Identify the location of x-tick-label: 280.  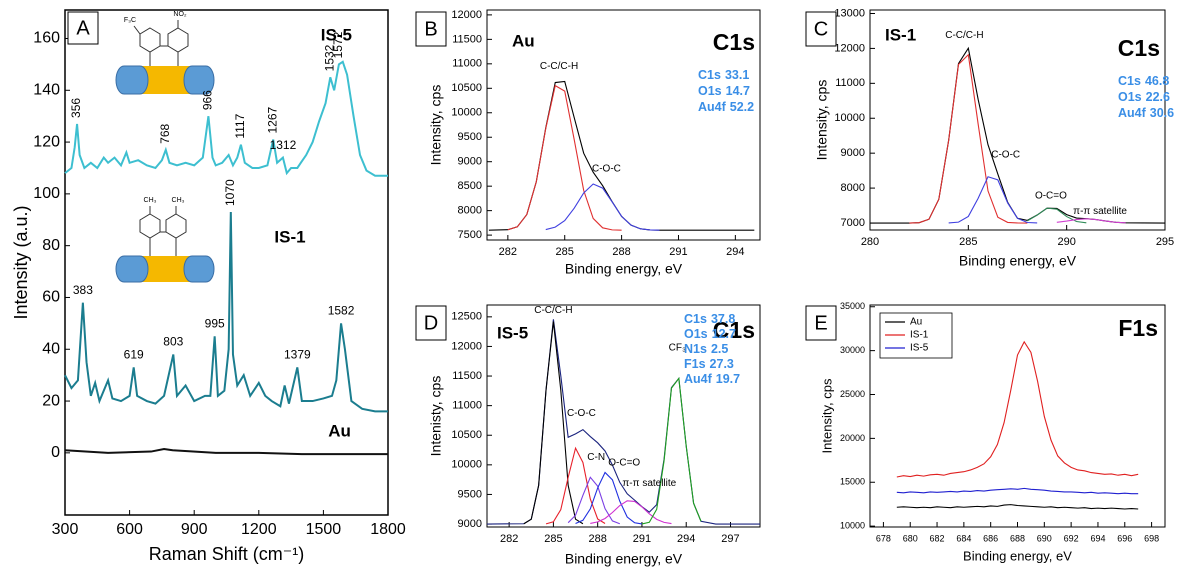
(870, 242).